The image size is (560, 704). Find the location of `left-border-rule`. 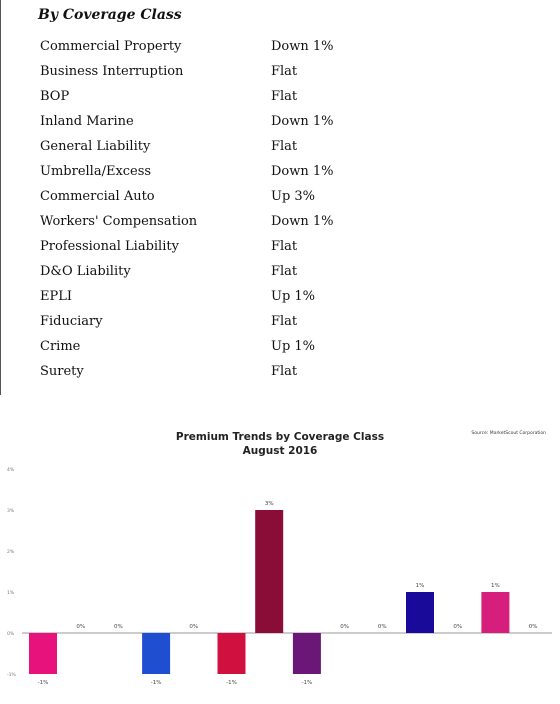

left-border-rule is located at coordinates (0, 197).